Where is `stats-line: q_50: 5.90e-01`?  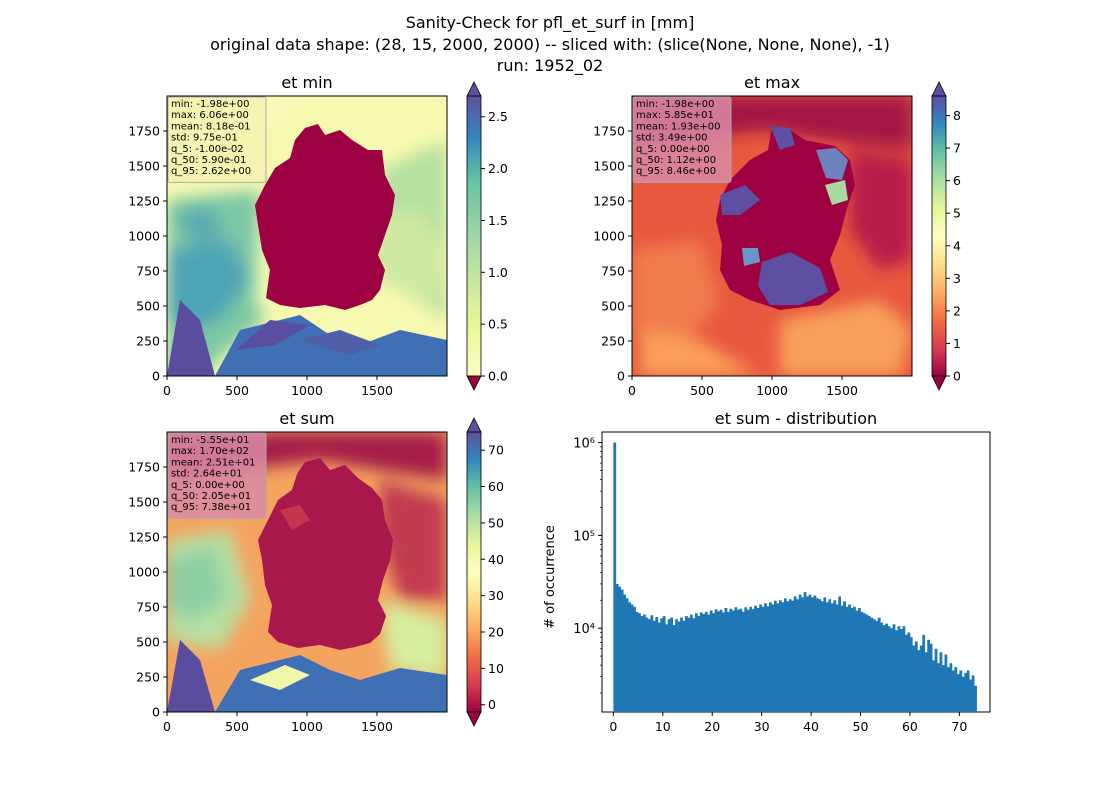 stats-line: q_50: 5.90e-01 is located at coordinates (208, 160).